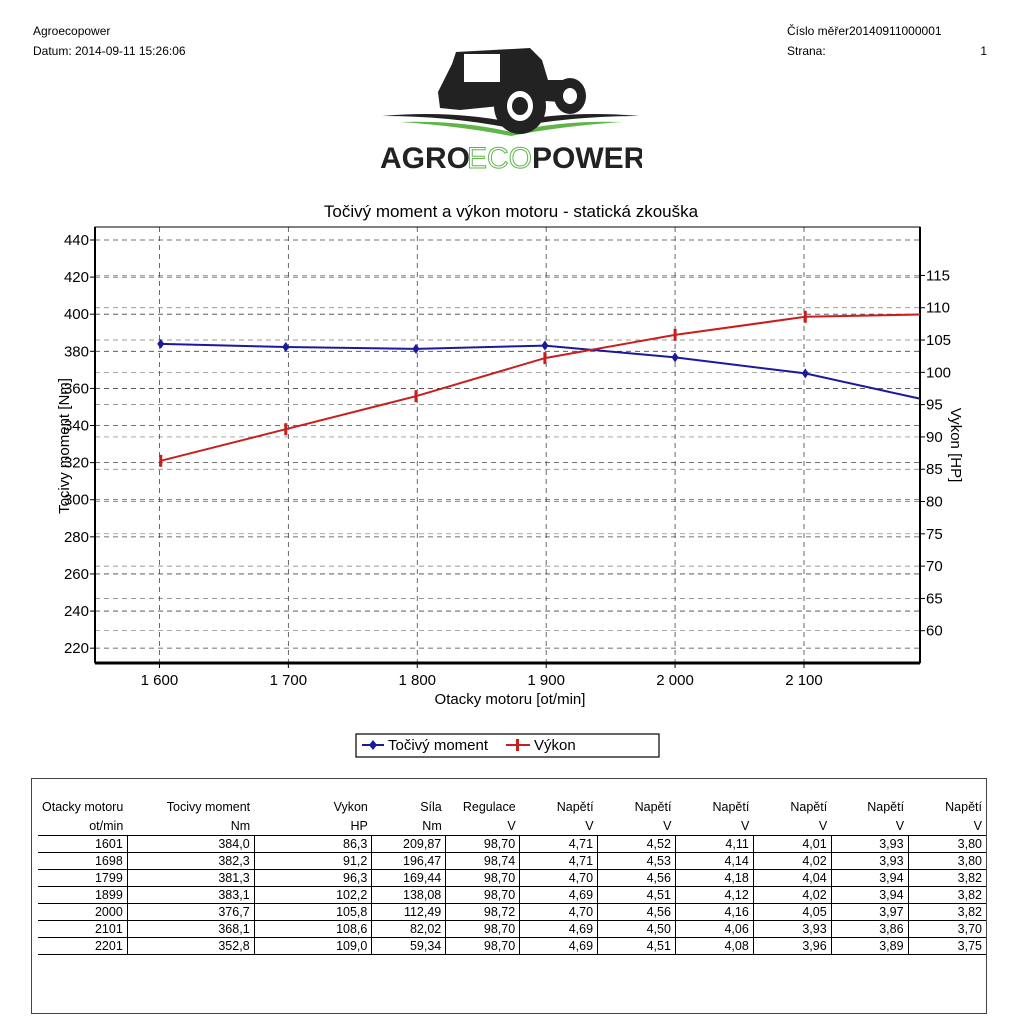 The height and width of the screenshot is (1024, 1024). I want to click on tractor-icon, so click(511, 92).